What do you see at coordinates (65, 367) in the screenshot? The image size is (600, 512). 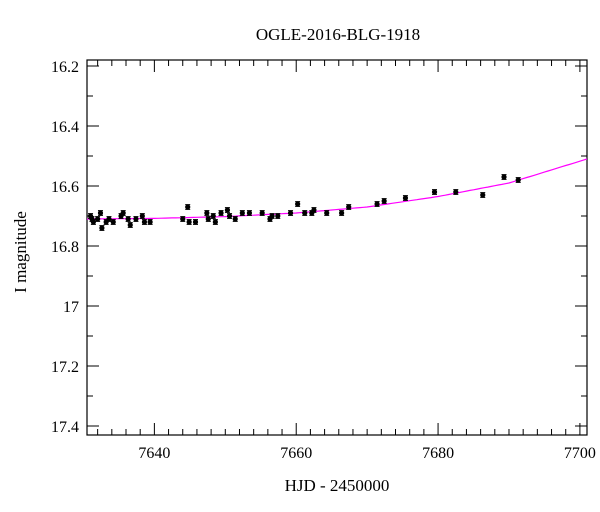 I see `y-tick-label: 17.2` at bounding box center [65, 367].